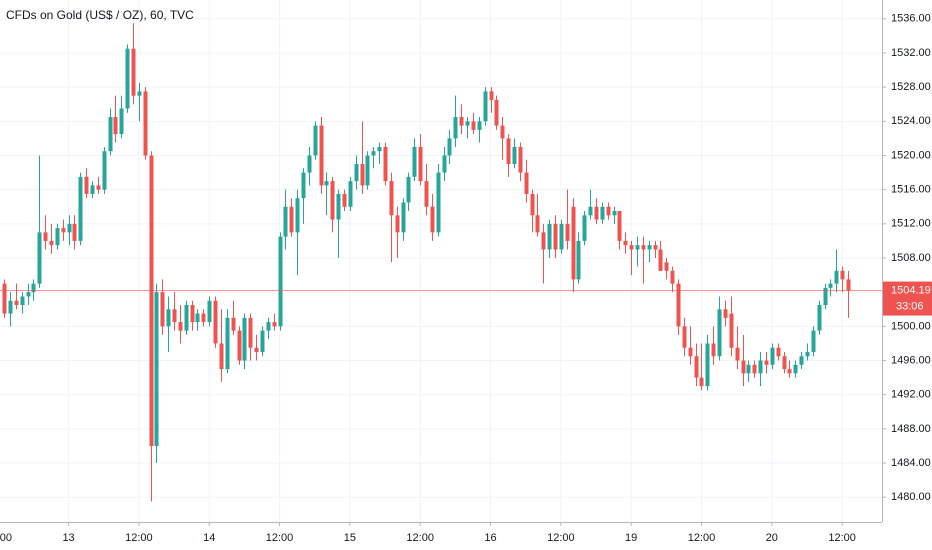  What do you see at coordinates (911, 395) in the screenshot?
I see `y-tick-label: 1492.00` at bounding box center [911, 395].